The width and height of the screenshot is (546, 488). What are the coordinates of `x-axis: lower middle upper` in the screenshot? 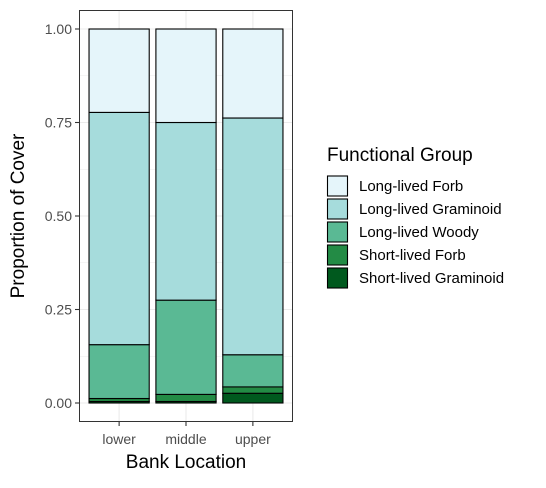 It's located at (186, 434).